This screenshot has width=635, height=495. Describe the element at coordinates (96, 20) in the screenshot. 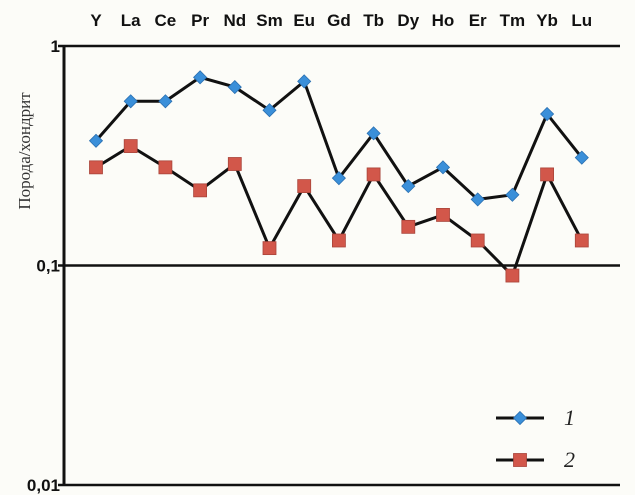

I see `x-tick-label: Y` at that location.